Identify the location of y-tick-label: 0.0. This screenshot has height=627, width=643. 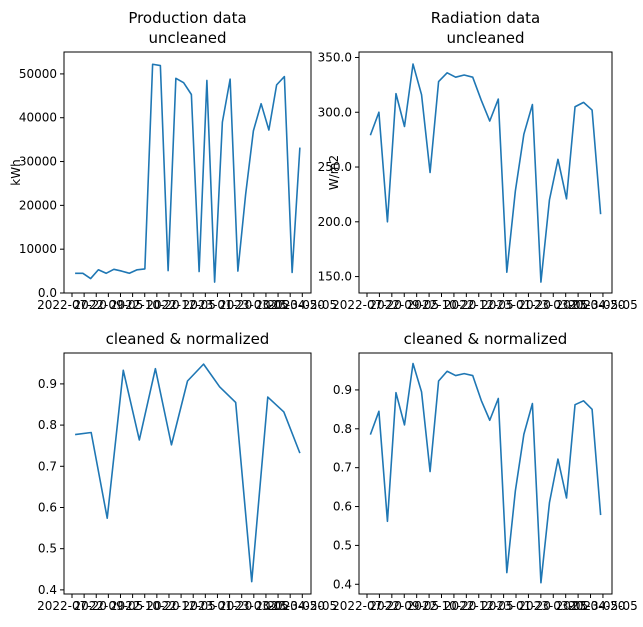
(47, 293).